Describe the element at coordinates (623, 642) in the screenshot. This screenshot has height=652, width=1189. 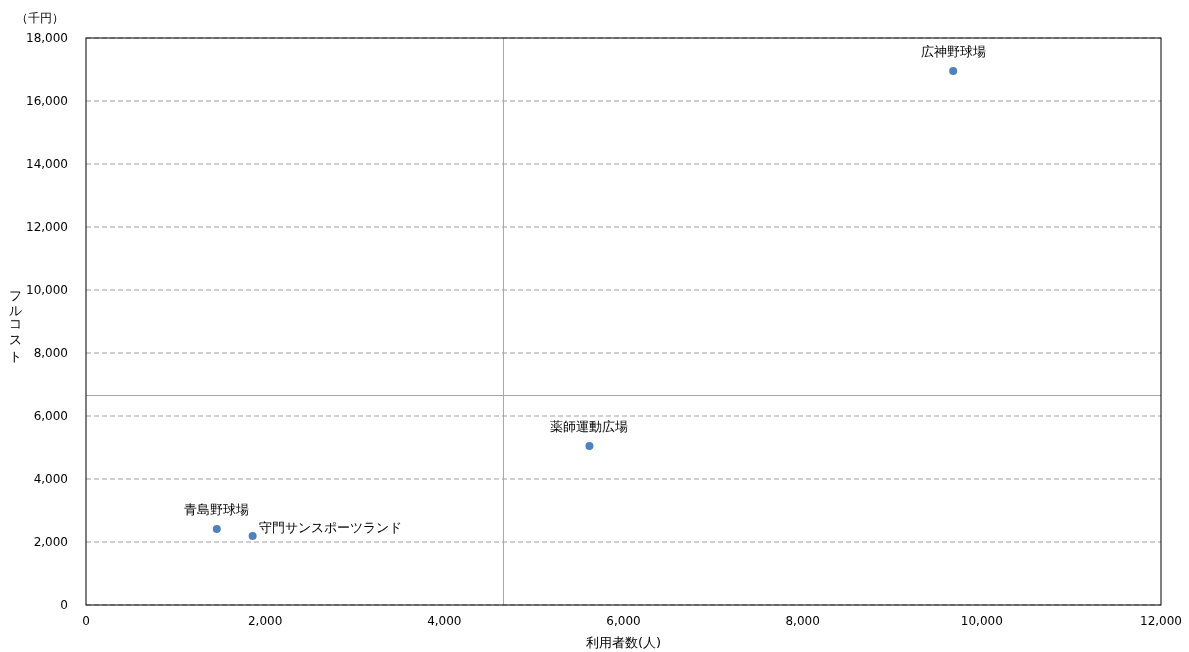
I see `x-axis-title: 利用者数(人)` at that location.